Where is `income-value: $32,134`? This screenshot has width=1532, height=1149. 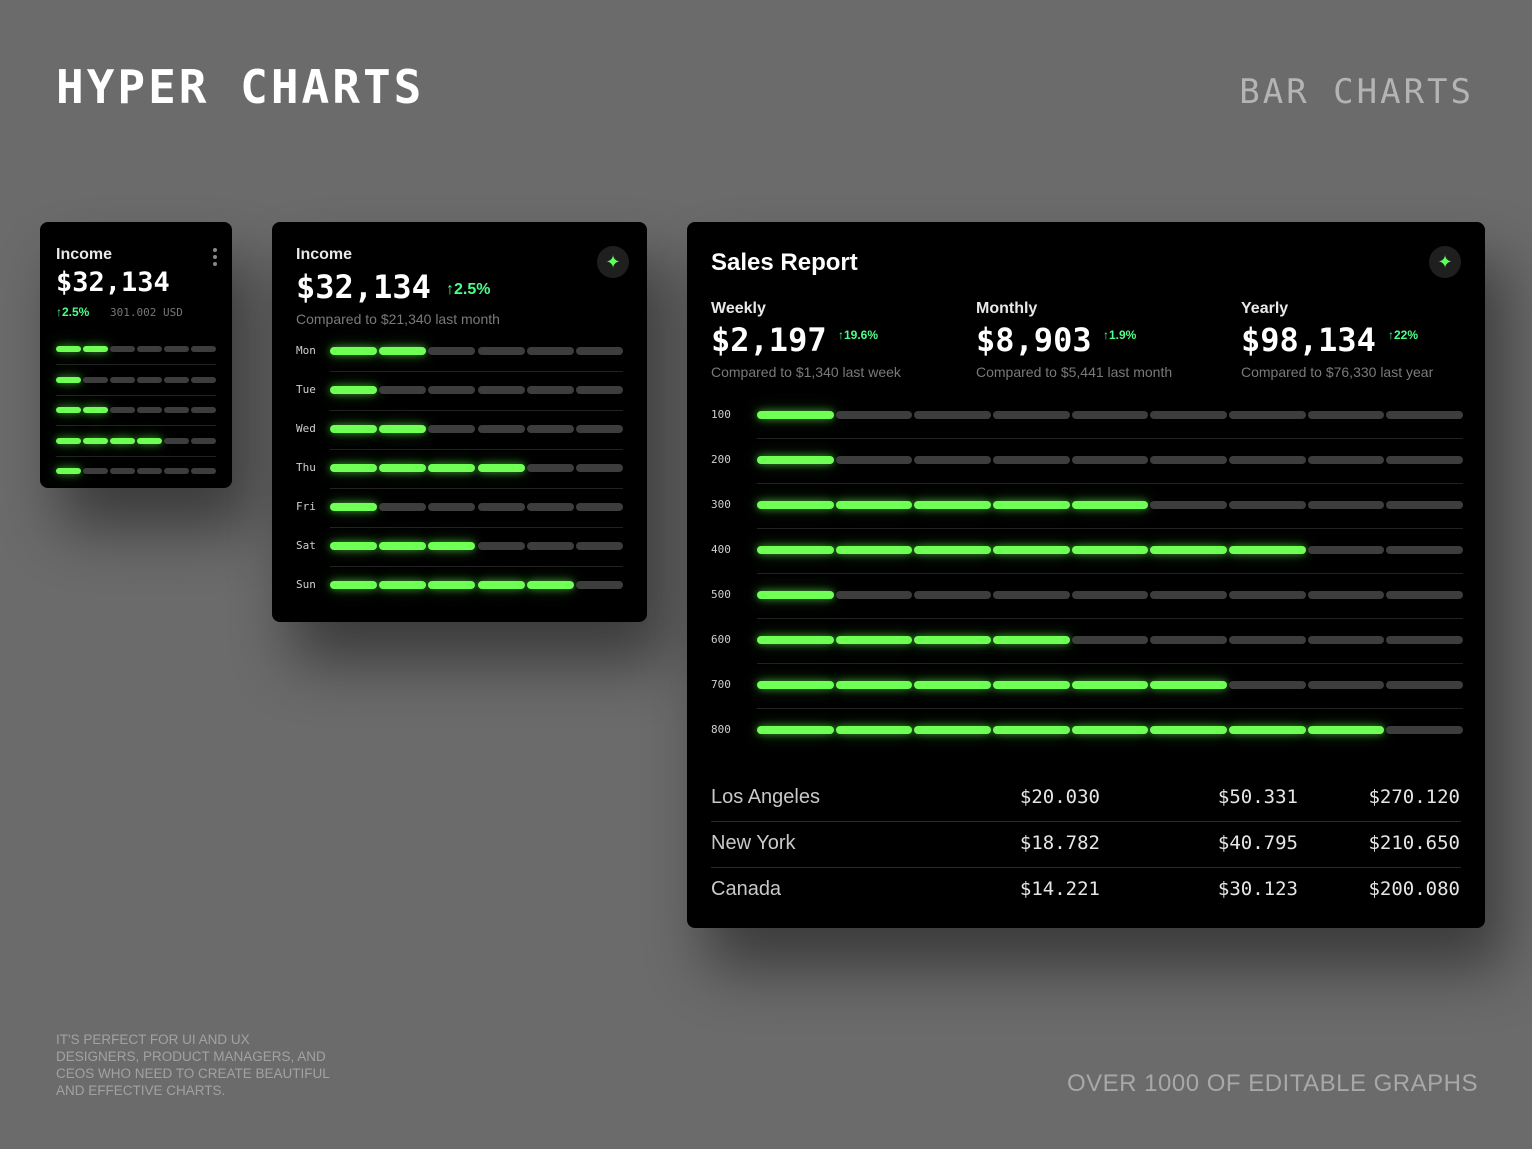
income-value: $32,134 is located at coordinates (113, 282).